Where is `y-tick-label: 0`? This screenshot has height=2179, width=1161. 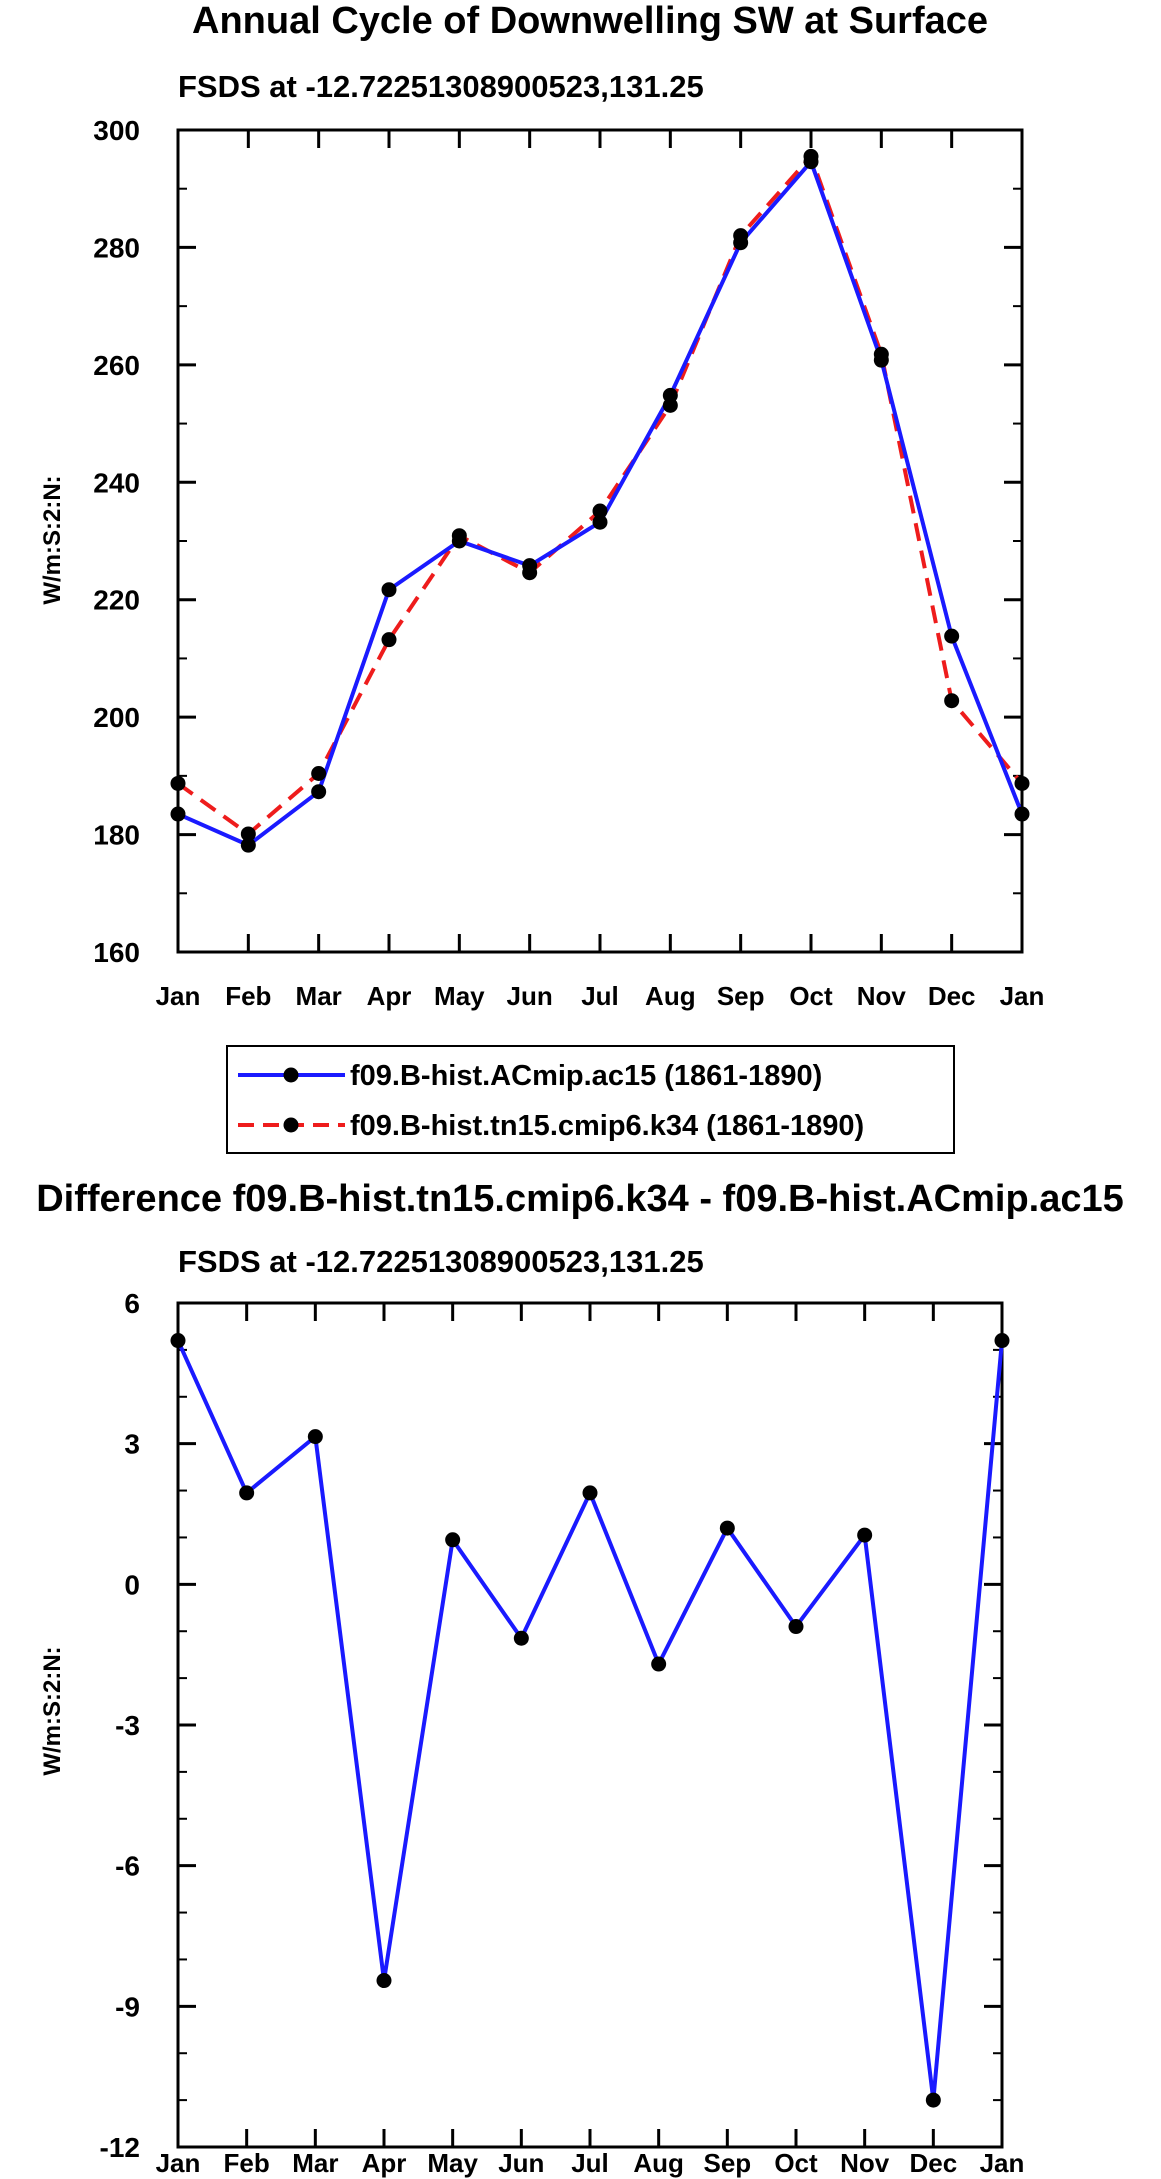 y-tick-label: 0 is located at coordinates (132, 1584).